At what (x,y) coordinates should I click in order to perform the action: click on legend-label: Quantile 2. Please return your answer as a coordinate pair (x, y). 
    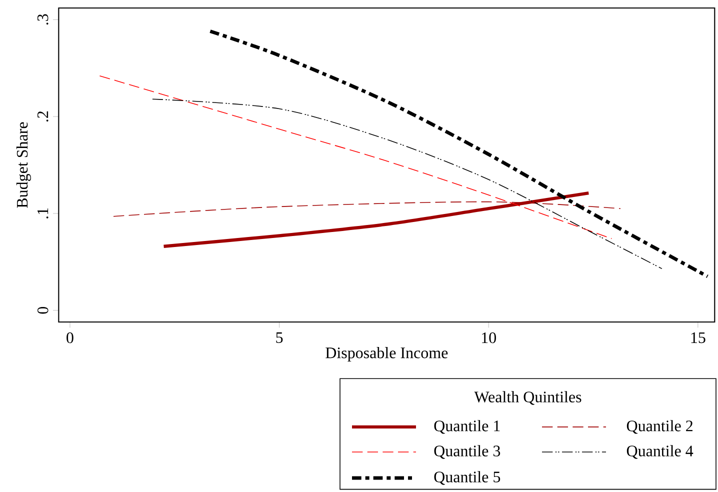
    Looking at the image, I should click on (659, 427).